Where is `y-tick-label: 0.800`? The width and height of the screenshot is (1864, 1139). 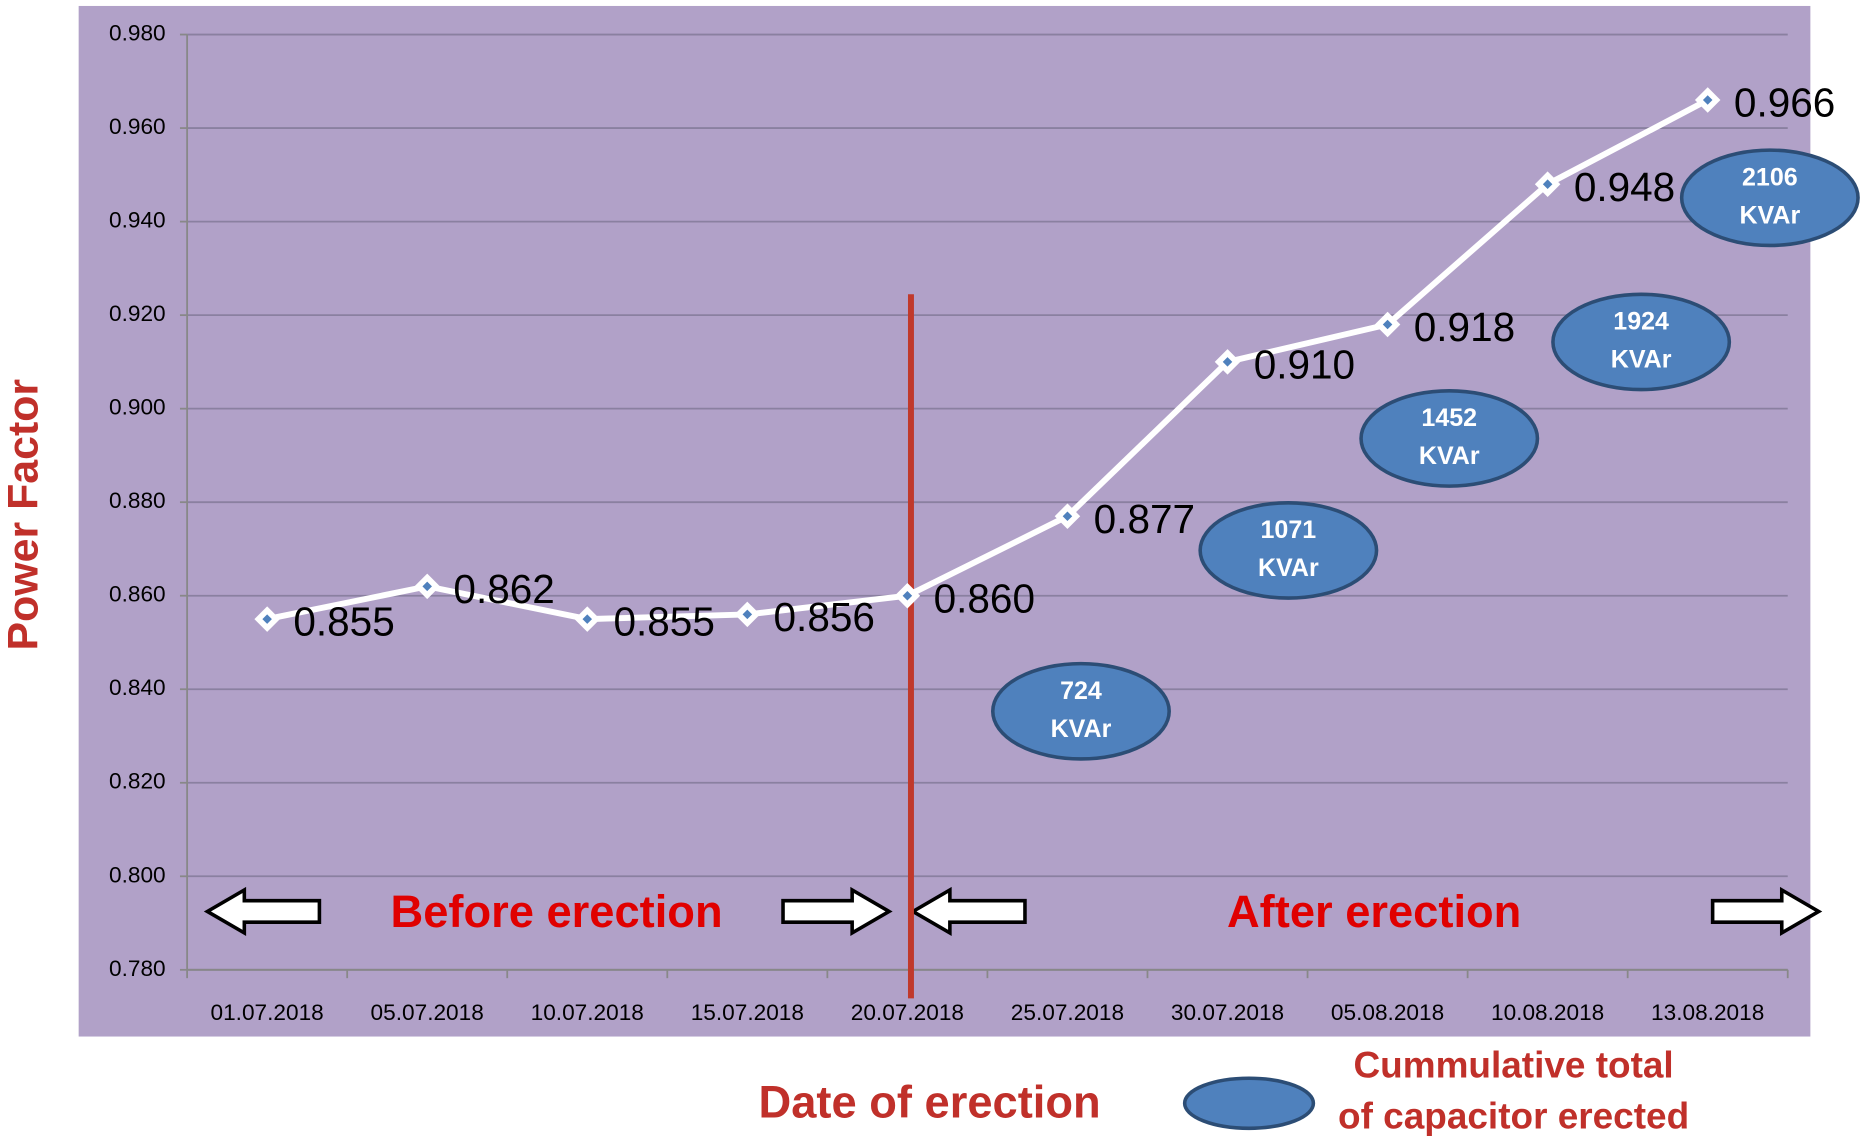 y-tick-label: 0.800 is located at coordinates (137, 874).